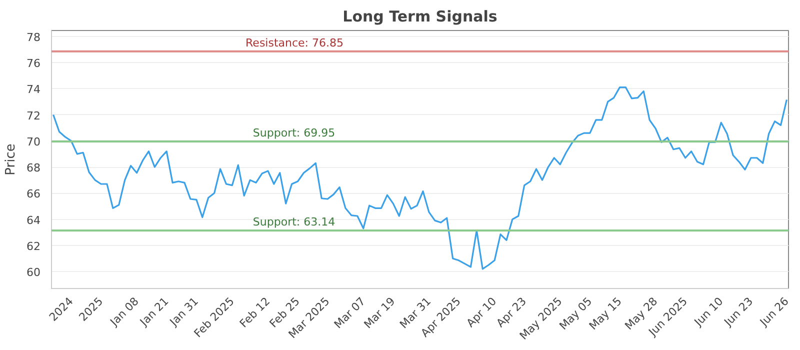 This screenshot has width=800, height=350. I want to click on ref-line-label: Support: 63.14, so click(294, 222).